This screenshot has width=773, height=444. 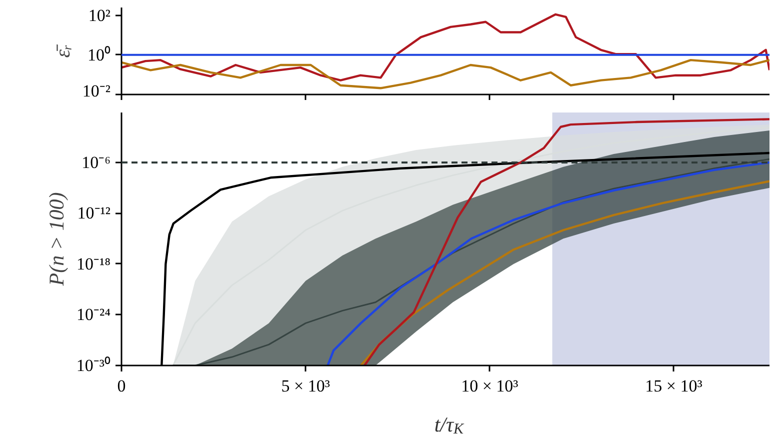 I want to click on y-axis-title: P(n > 100), so click(x=56, y=239).